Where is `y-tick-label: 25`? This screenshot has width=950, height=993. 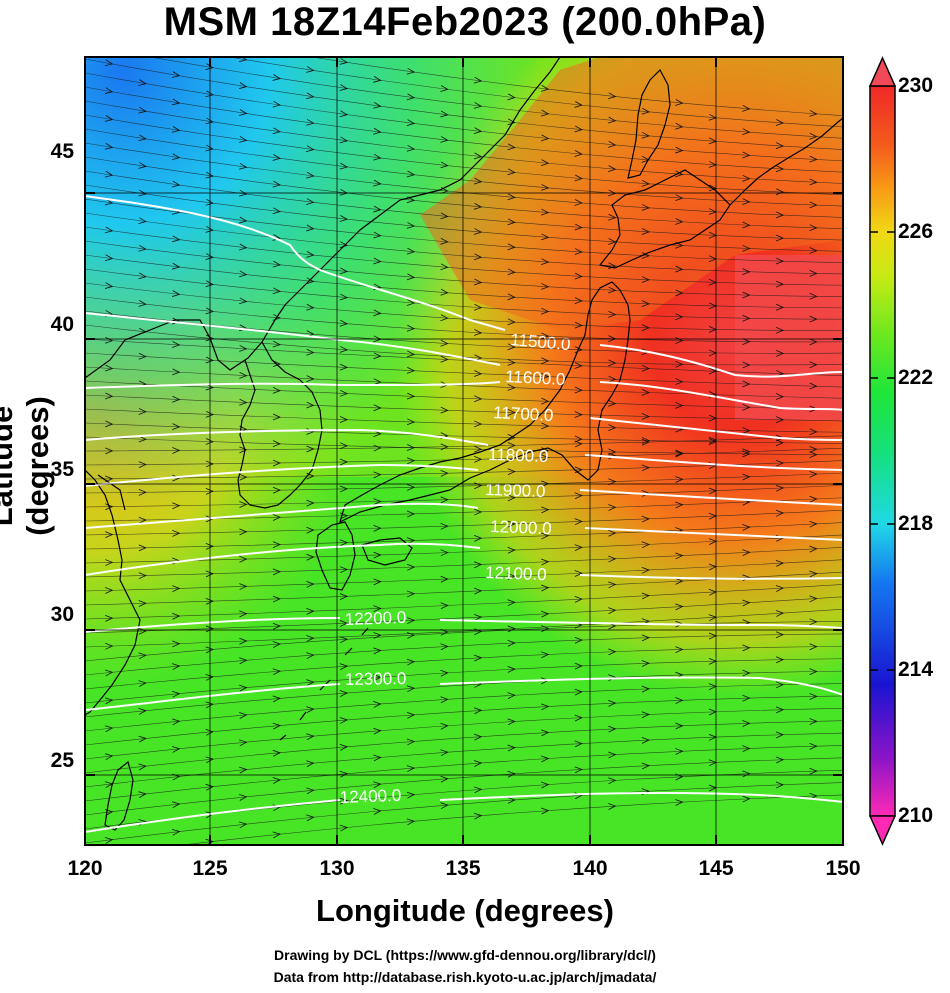
y-tick-label: 25 is located at coordinates (62, 760).